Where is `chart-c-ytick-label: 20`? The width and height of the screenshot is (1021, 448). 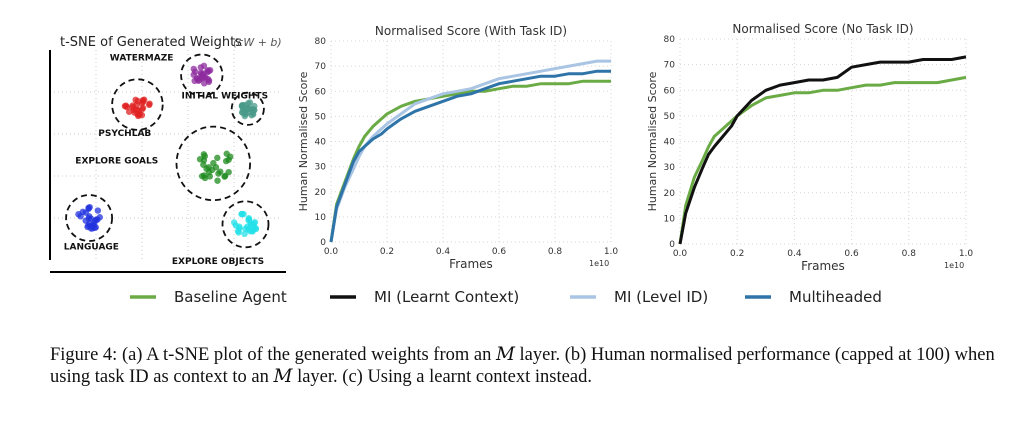
chart-c-ytick-label: 20 is located at coordinates (670, 194).